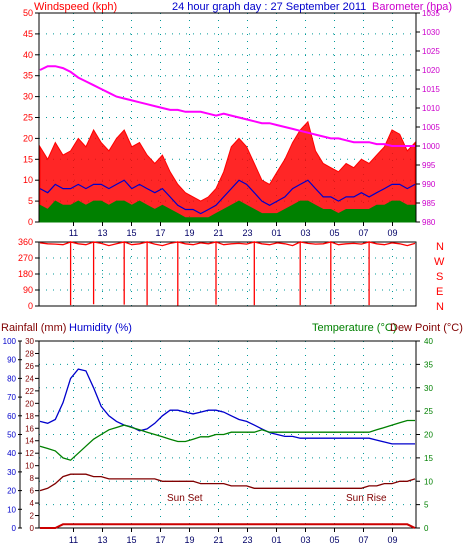 The width and height of the screenshot is (468, 555). What do you see at coordinates (431, 89) in the screenshot?
I see `barometer-right-tick-label: 1015` at bounding box center [431, 89].